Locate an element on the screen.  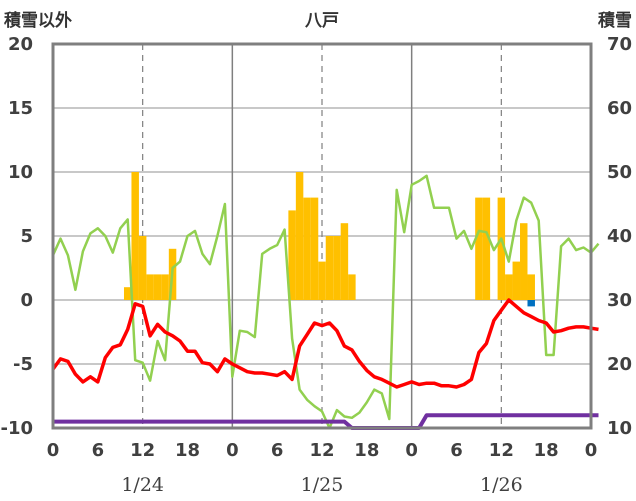
y-tick-right: 30 is located at coordinates (619, 300).